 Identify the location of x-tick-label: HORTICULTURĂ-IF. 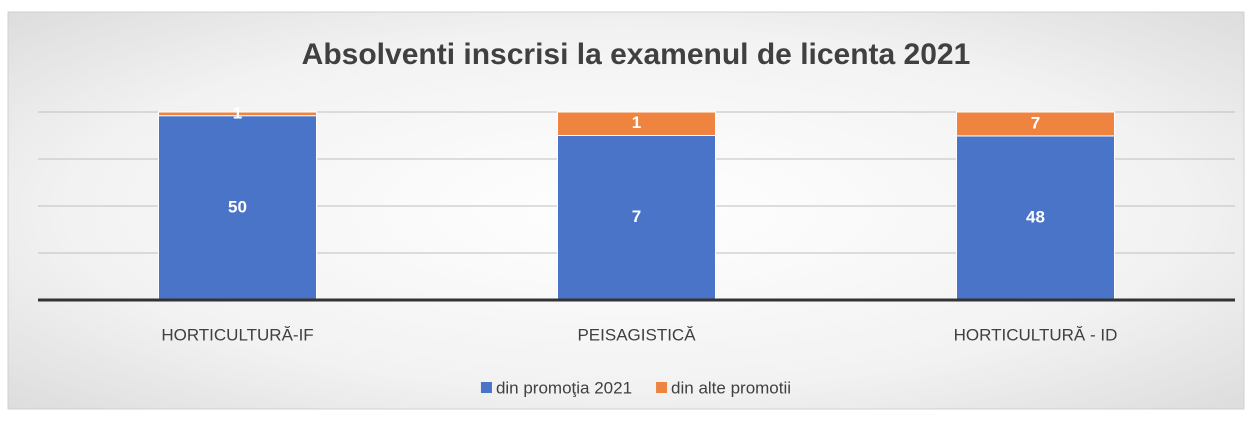
(237, 334).